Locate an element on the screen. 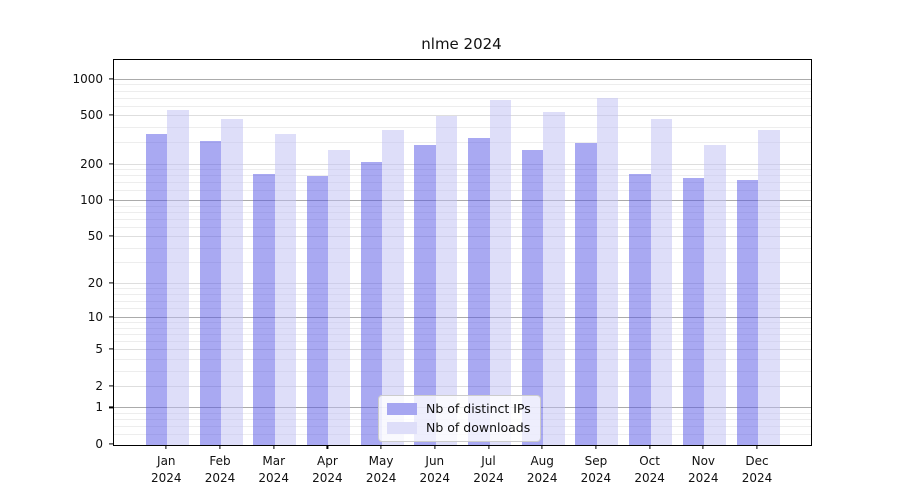  legend-label-distinct-ips: Nb of distinct IPs is located at coordinates (478, 408).